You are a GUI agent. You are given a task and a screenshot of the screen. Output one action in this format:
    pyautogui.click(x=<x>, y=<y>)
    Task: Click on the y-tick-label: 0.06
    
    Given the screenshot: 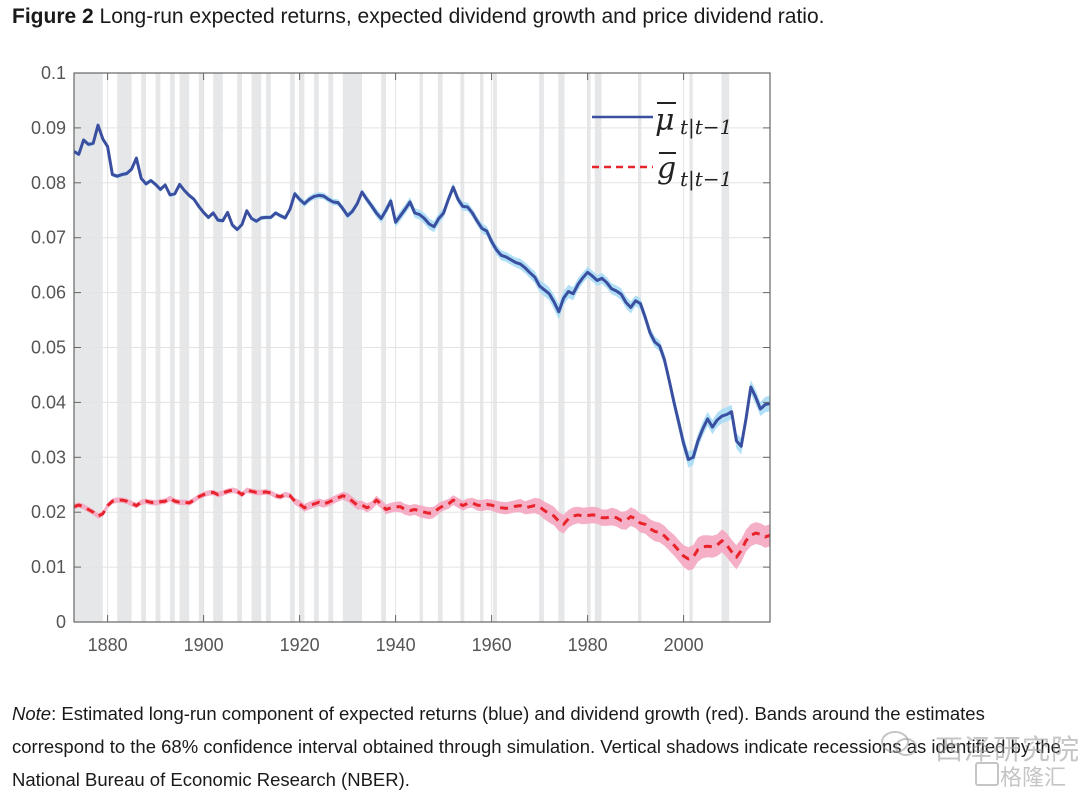 What is the action you would take?
    pyautogui.click(x=48, y=293)
    